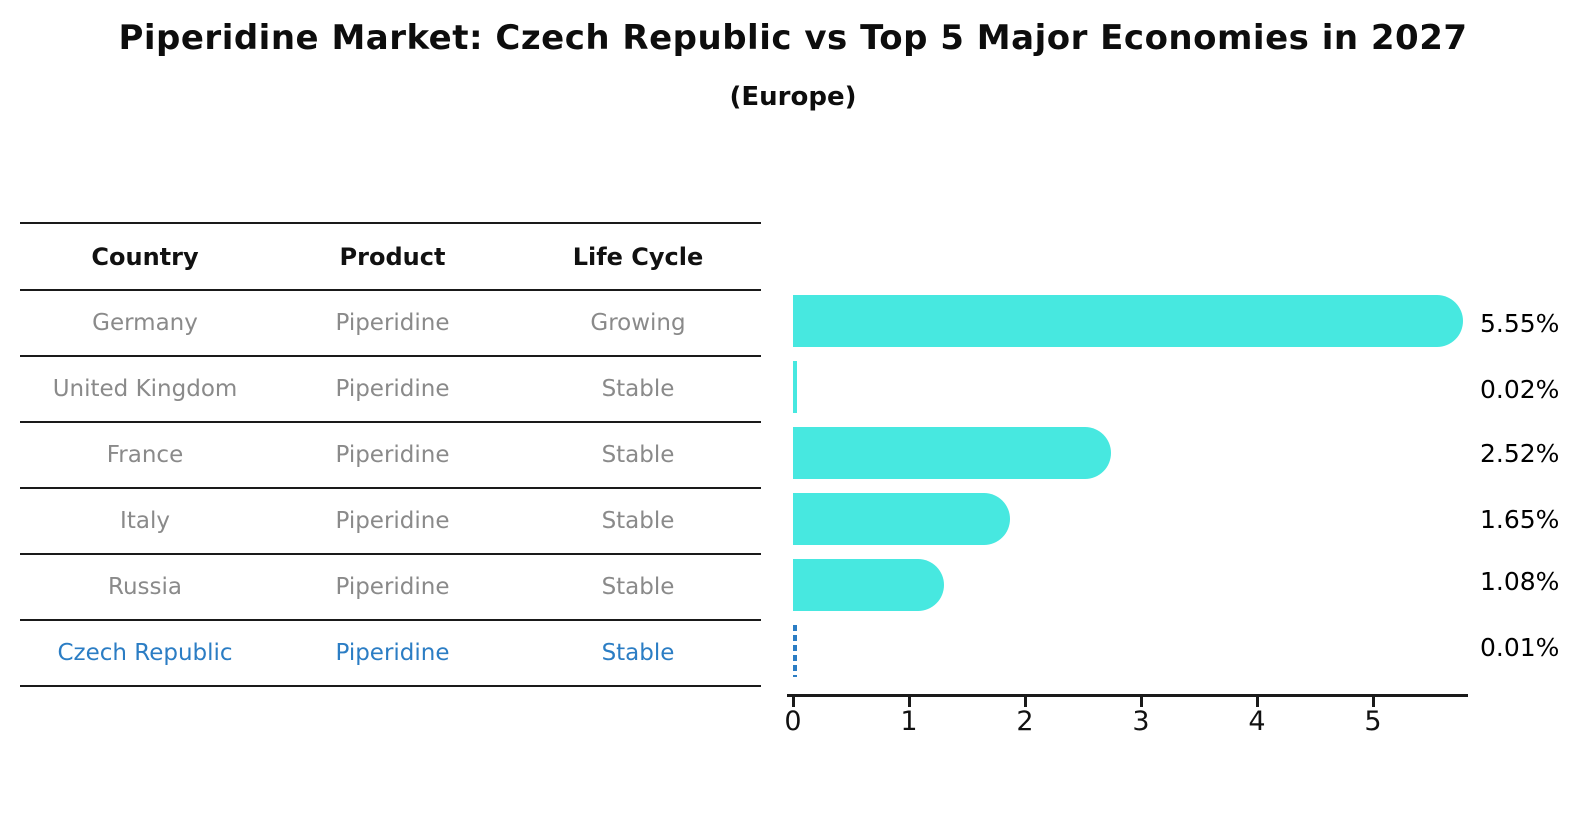 Image resolution: width=1586 pixels, height=823 pixels. I want to click on bar-united-kingdom, so click(795, 387).